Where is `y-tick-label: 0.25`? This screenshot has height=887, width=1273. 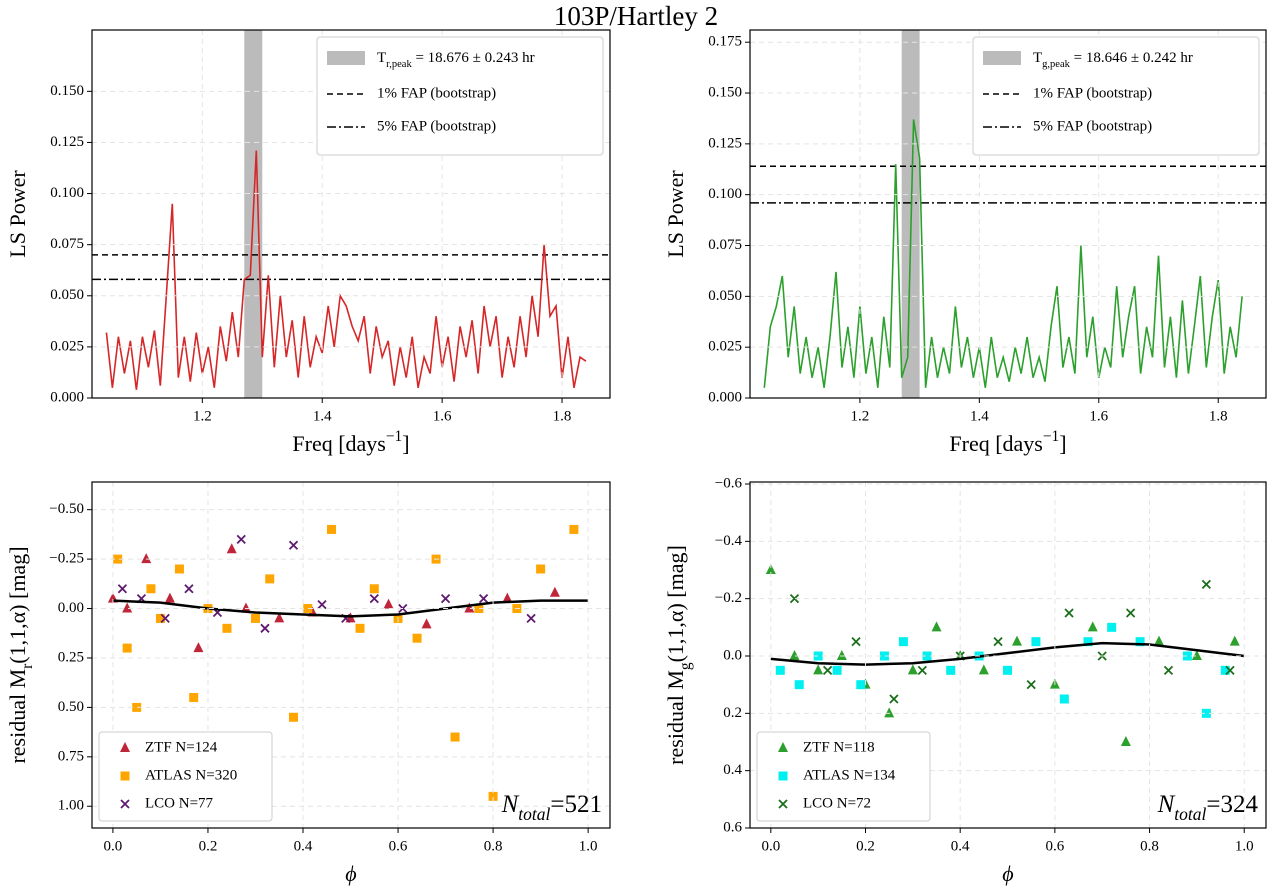
y-tick-label: 0.25 is located at coordinates (71, 657).